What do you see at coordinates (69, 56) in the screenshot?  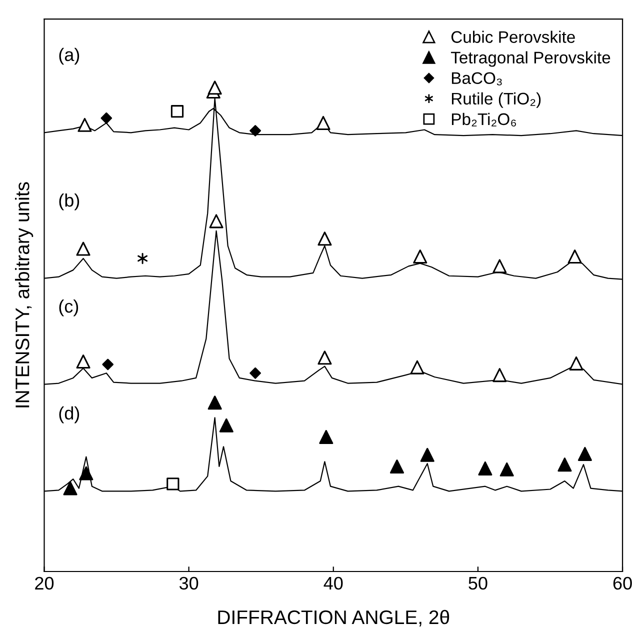 I see `text: (a)` at bounding box center [69, 56].